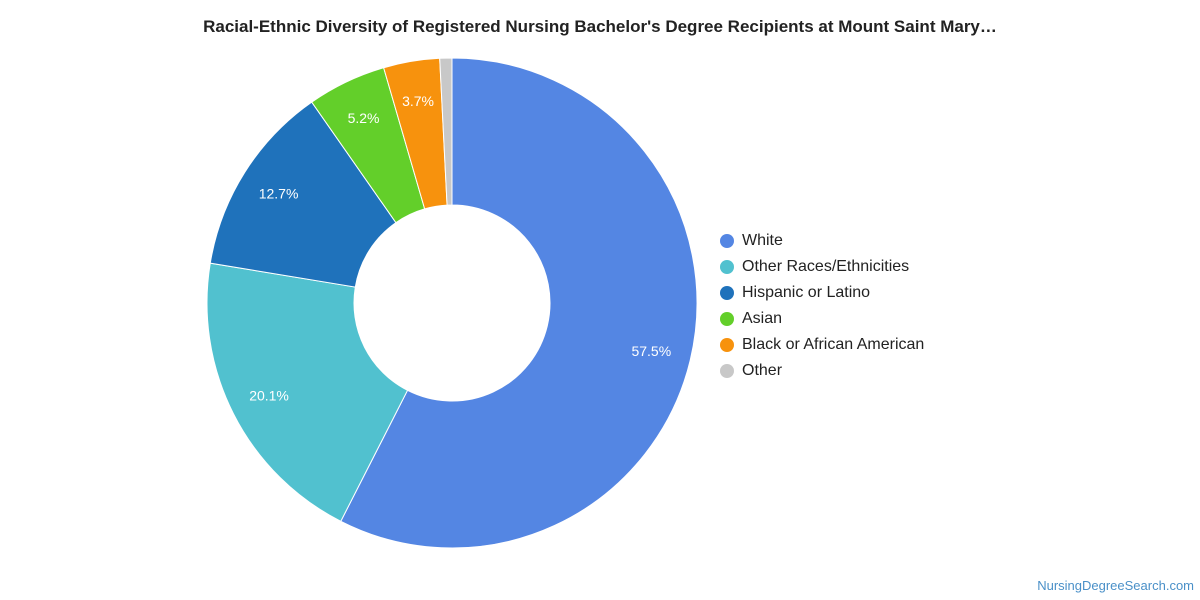 This screenshot has height=600, width=1200. Describe the element at coordinates (762, 240) in the screenshot. I see `legend-label: White` at that location.